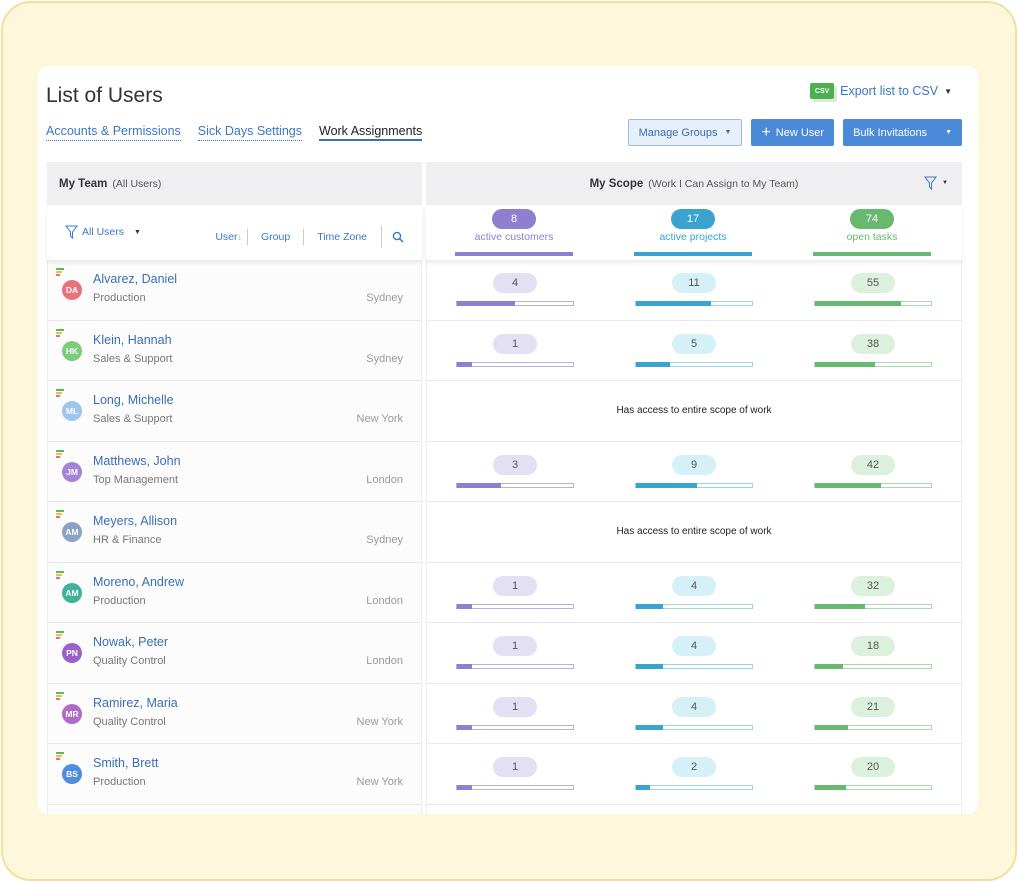  What do you see at coordinates (515, 289) in the screenshot?
I see `assigned-customers: 4` at bounding box center [515, 289].